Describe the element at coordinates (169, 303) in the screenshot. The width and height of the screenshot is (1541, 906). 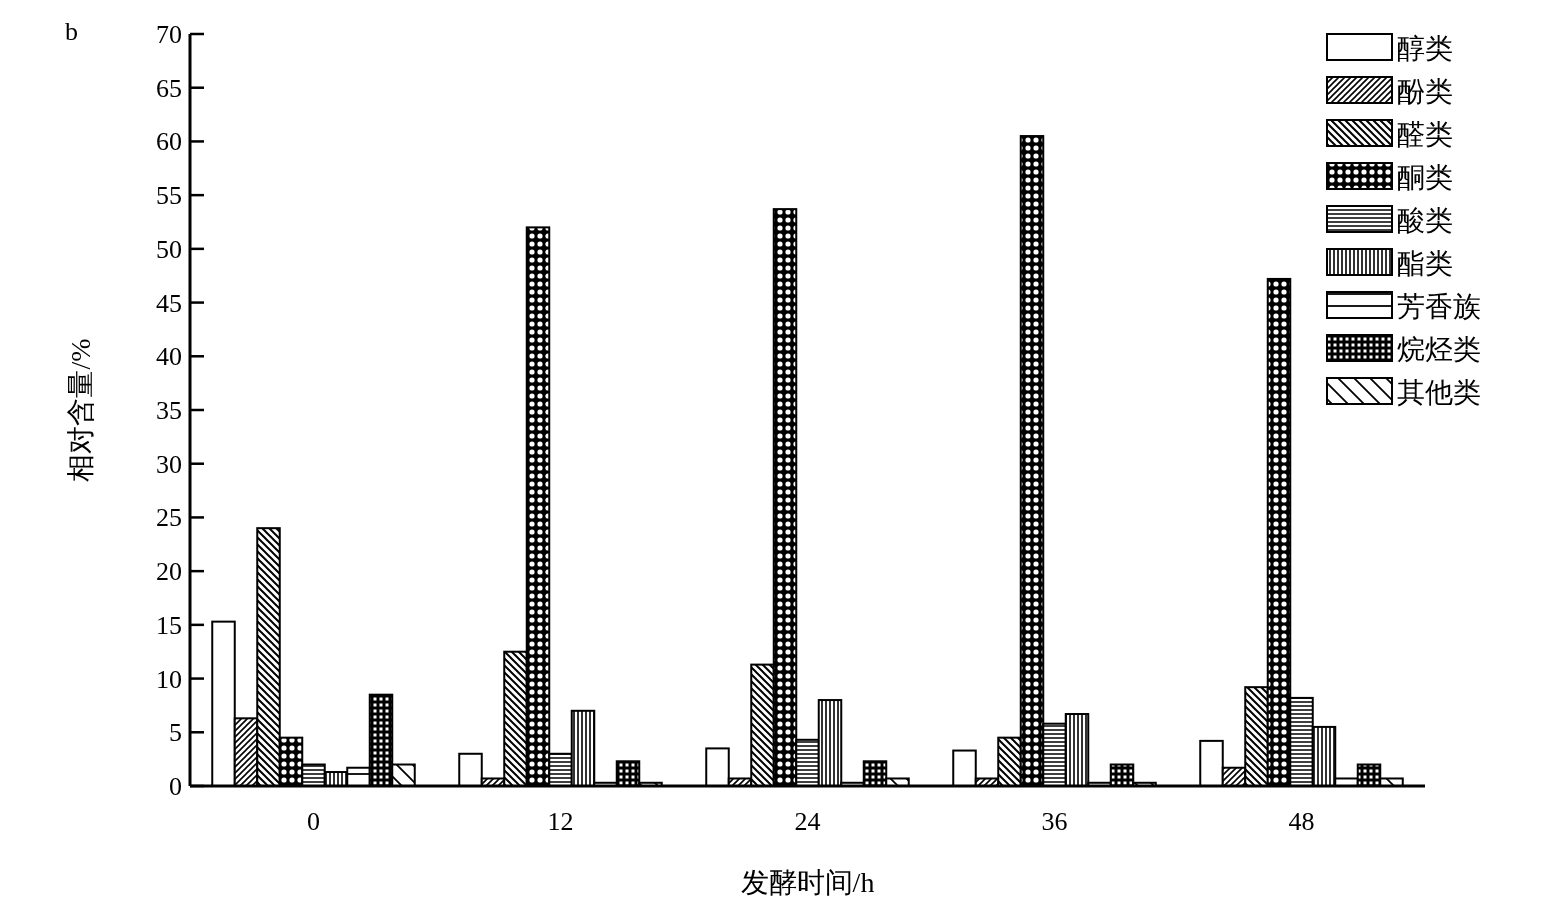
I see `y-tick-label: 45` at that location.